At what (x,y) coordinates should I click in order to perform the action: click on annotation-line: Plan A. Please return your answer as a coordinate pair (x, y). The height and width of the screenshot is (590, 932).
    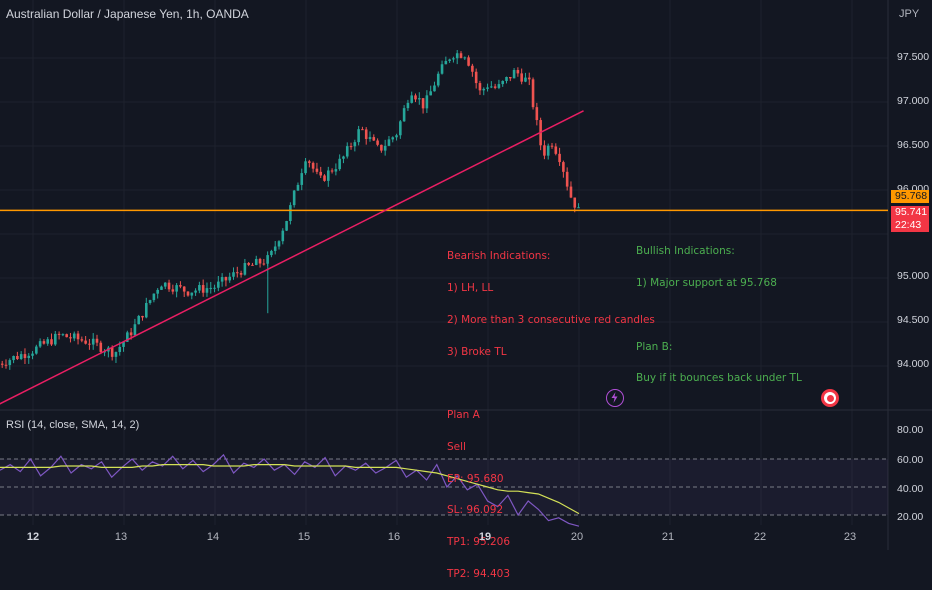
    Looking at the image, I should click on (463, 415).